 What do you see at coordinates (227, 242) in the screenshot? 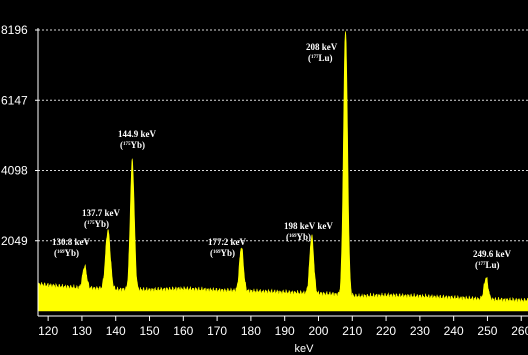
I see `peak-energy-label: 177.2 keV` at bounding box center [227, 242].